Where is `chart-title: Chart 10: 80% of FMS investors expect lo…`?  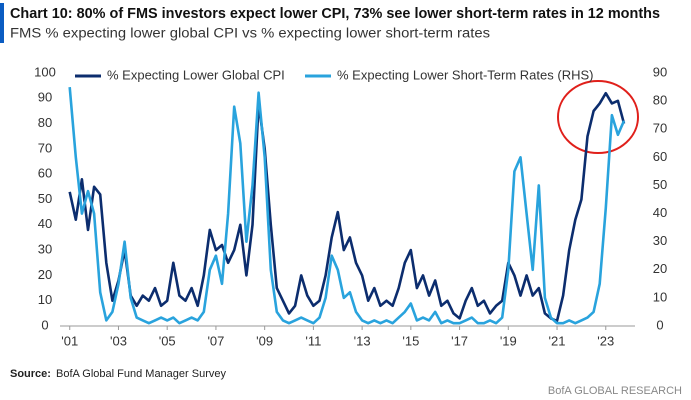 chart-title: Chart 10: 80% of FMS investors expect lo… is located at coordinates (335, 14).